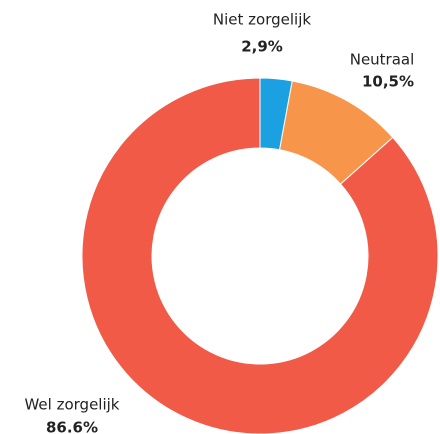 The width and height of the screenshot is (440, 434). Describe the element at coordinates (388, 82) in the screenshot. I see `value-label: 10,5%` at that location.